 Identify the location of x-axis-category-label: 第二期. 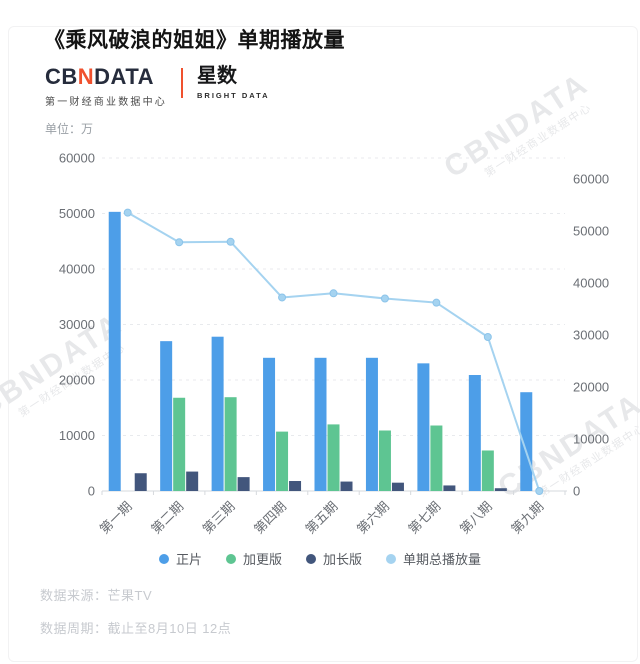
(167, 518).